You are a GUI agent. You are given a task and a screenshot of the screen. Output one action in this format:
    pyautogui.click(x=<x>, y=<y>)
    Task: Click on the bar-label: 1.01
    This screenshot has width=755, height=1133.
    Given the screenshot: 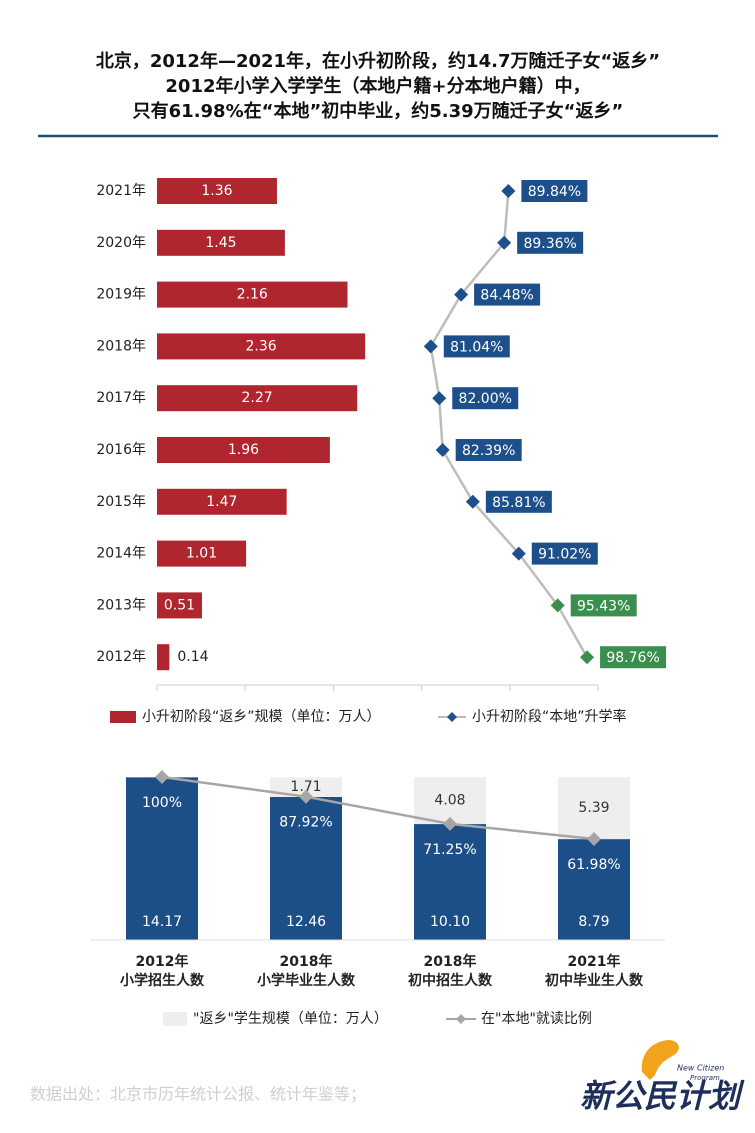 What is the action you would take?
    pyautogui.click(x=201, y=554)
    